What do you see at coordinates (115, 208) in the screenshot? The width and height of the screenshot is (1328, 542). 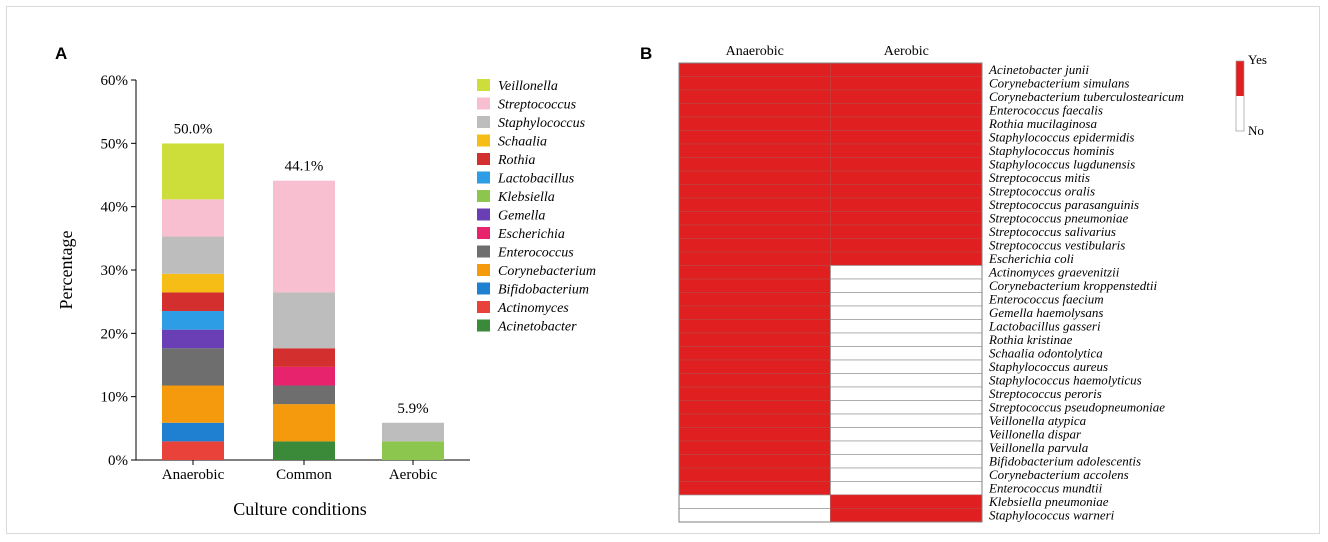 I see `y-tick-label: 40%` at bounding box center [115, 208].